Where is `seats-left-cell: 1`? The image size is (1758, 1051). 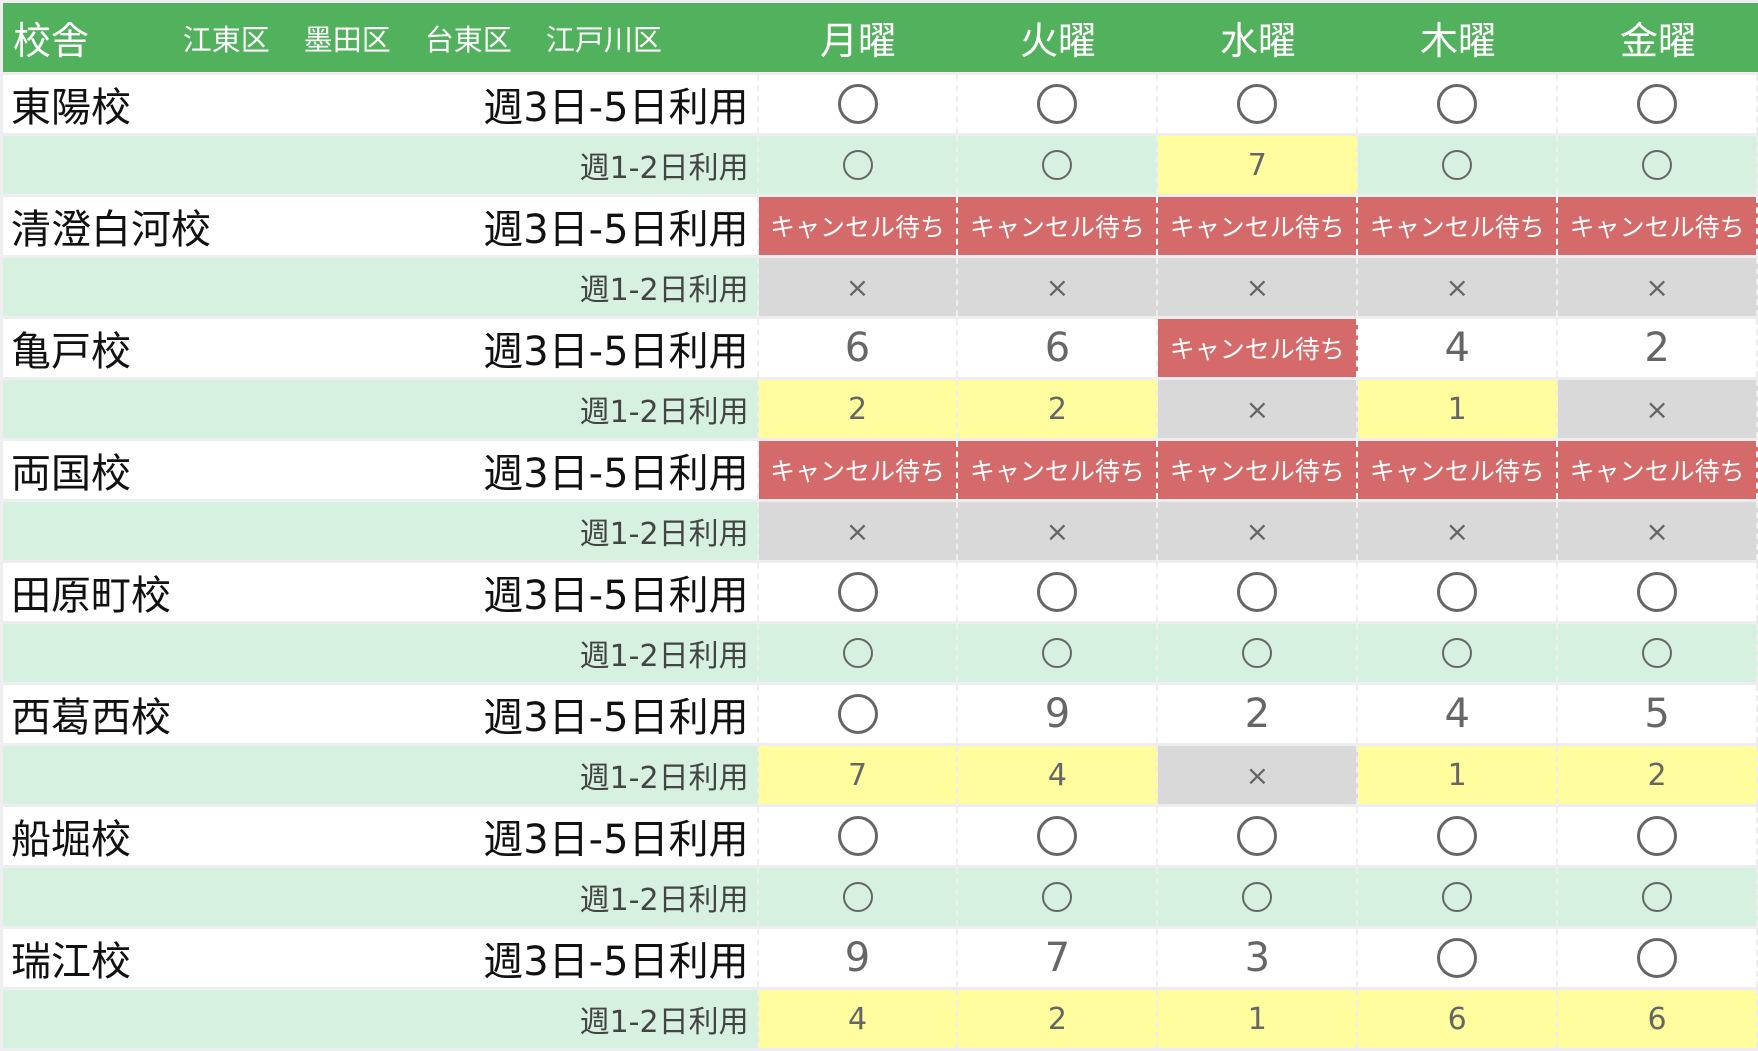 seats-left-cell: 1 is located at coordinates (1258, 1019).